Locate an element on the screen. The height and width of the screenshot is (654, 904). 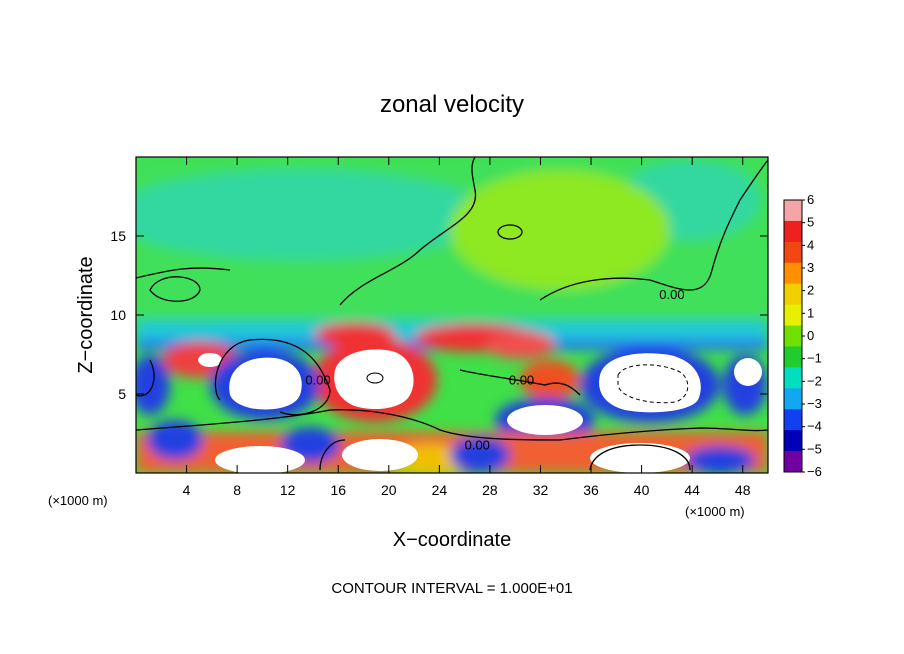
colorbar-tick-label: −5 is located at coordinates (814, 448).